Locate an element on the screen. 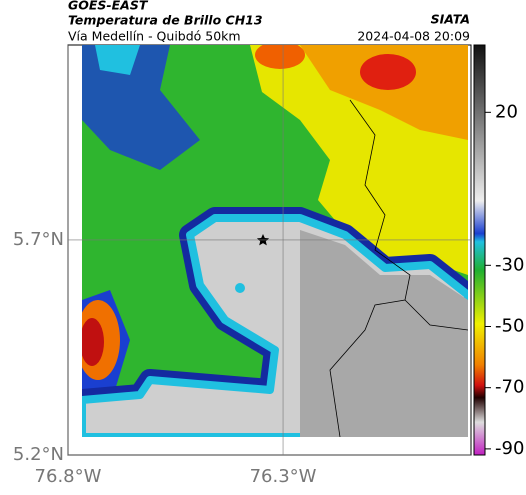 The height and width of the screenshot is (495, 526). colorbar-tick-label: 20 is located at coordinates (506, 111).